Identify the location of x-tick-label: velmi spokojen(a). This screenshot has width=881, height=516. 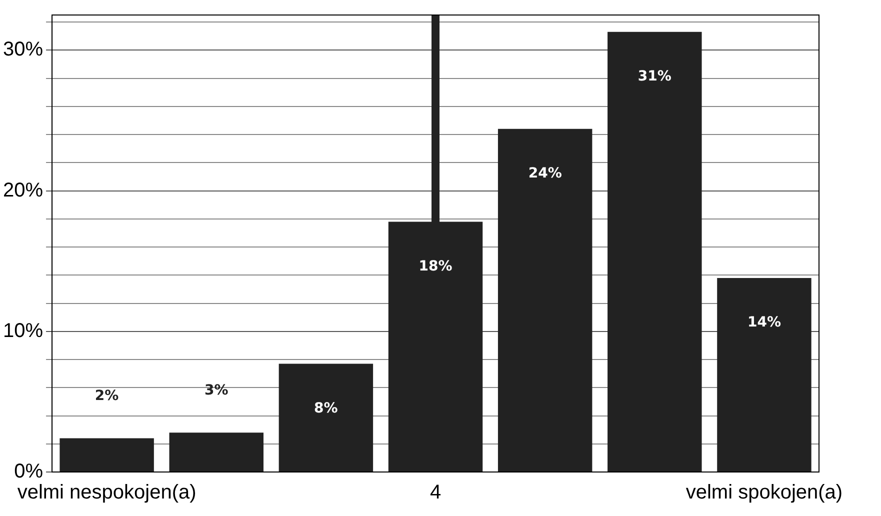
(764, 493).